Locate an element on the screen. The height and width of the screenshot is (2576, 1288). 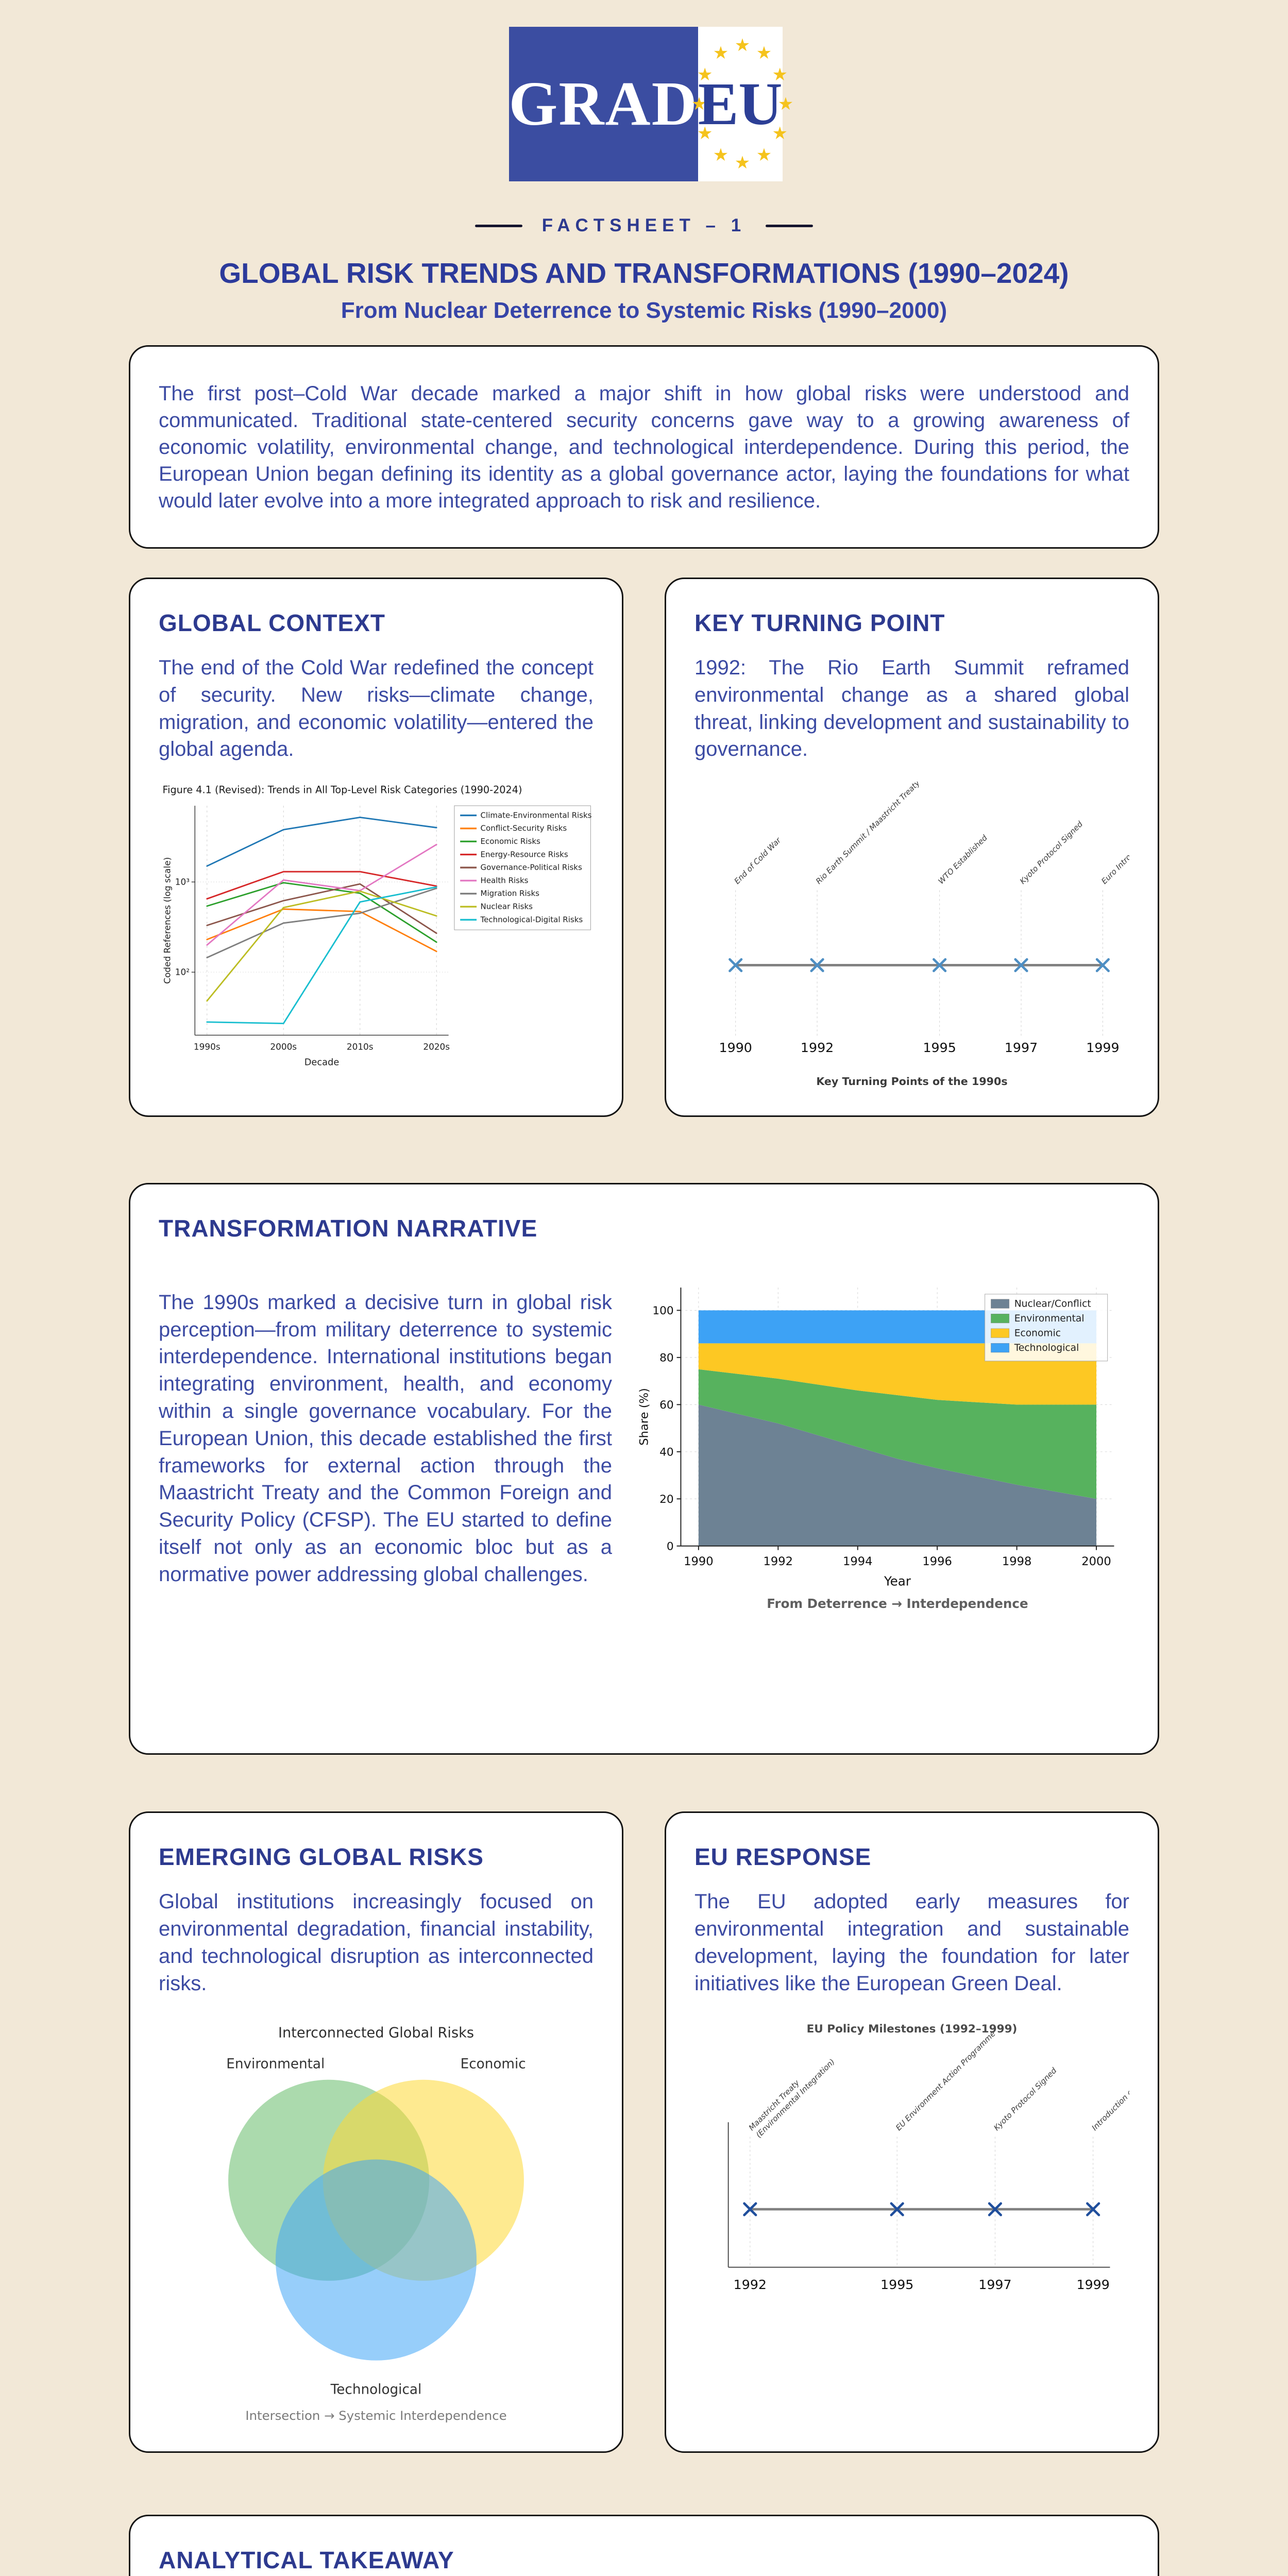
svg-text: 20 is located at coordinates (666, 1500).